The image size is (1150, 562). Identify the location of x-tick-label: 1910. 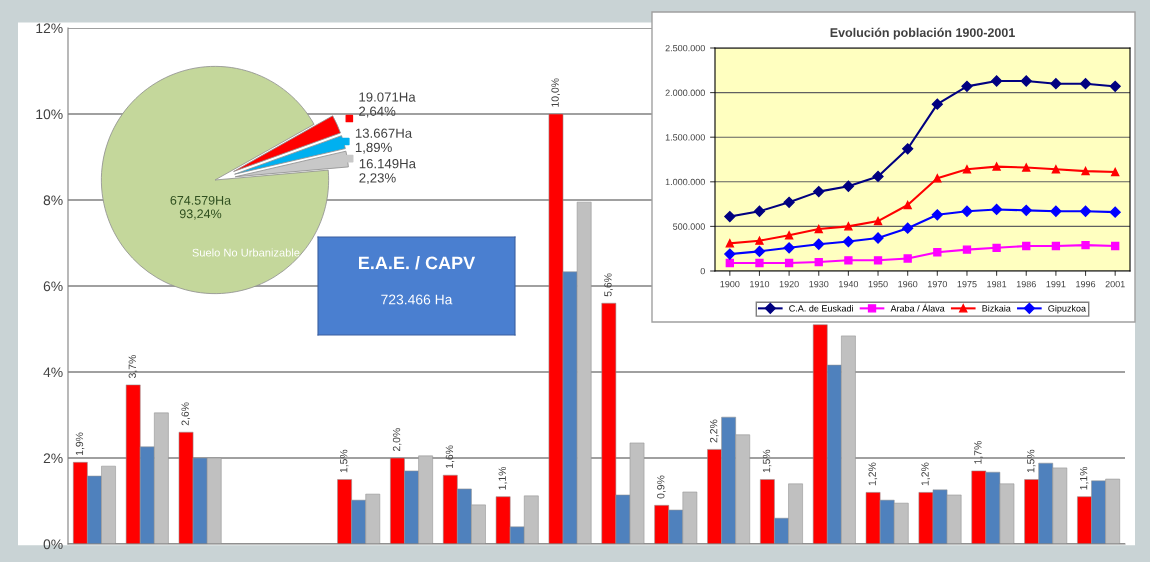
(760, 284).